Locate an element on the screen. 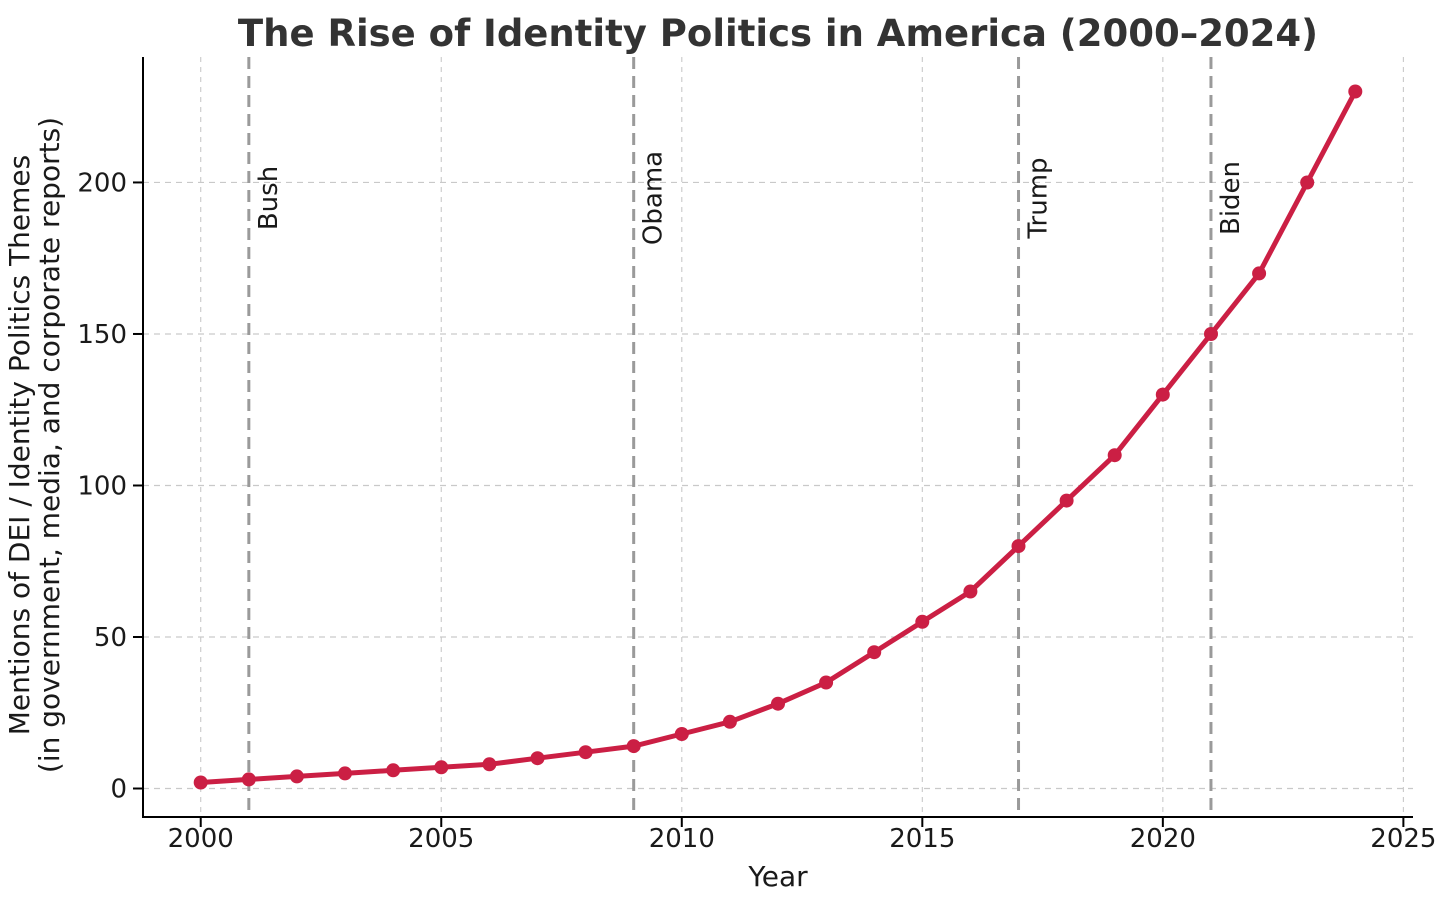 The height and width of the screenshot is (905, 1456). y-tick-label-0: 0 is located at coordinates (118, 790).